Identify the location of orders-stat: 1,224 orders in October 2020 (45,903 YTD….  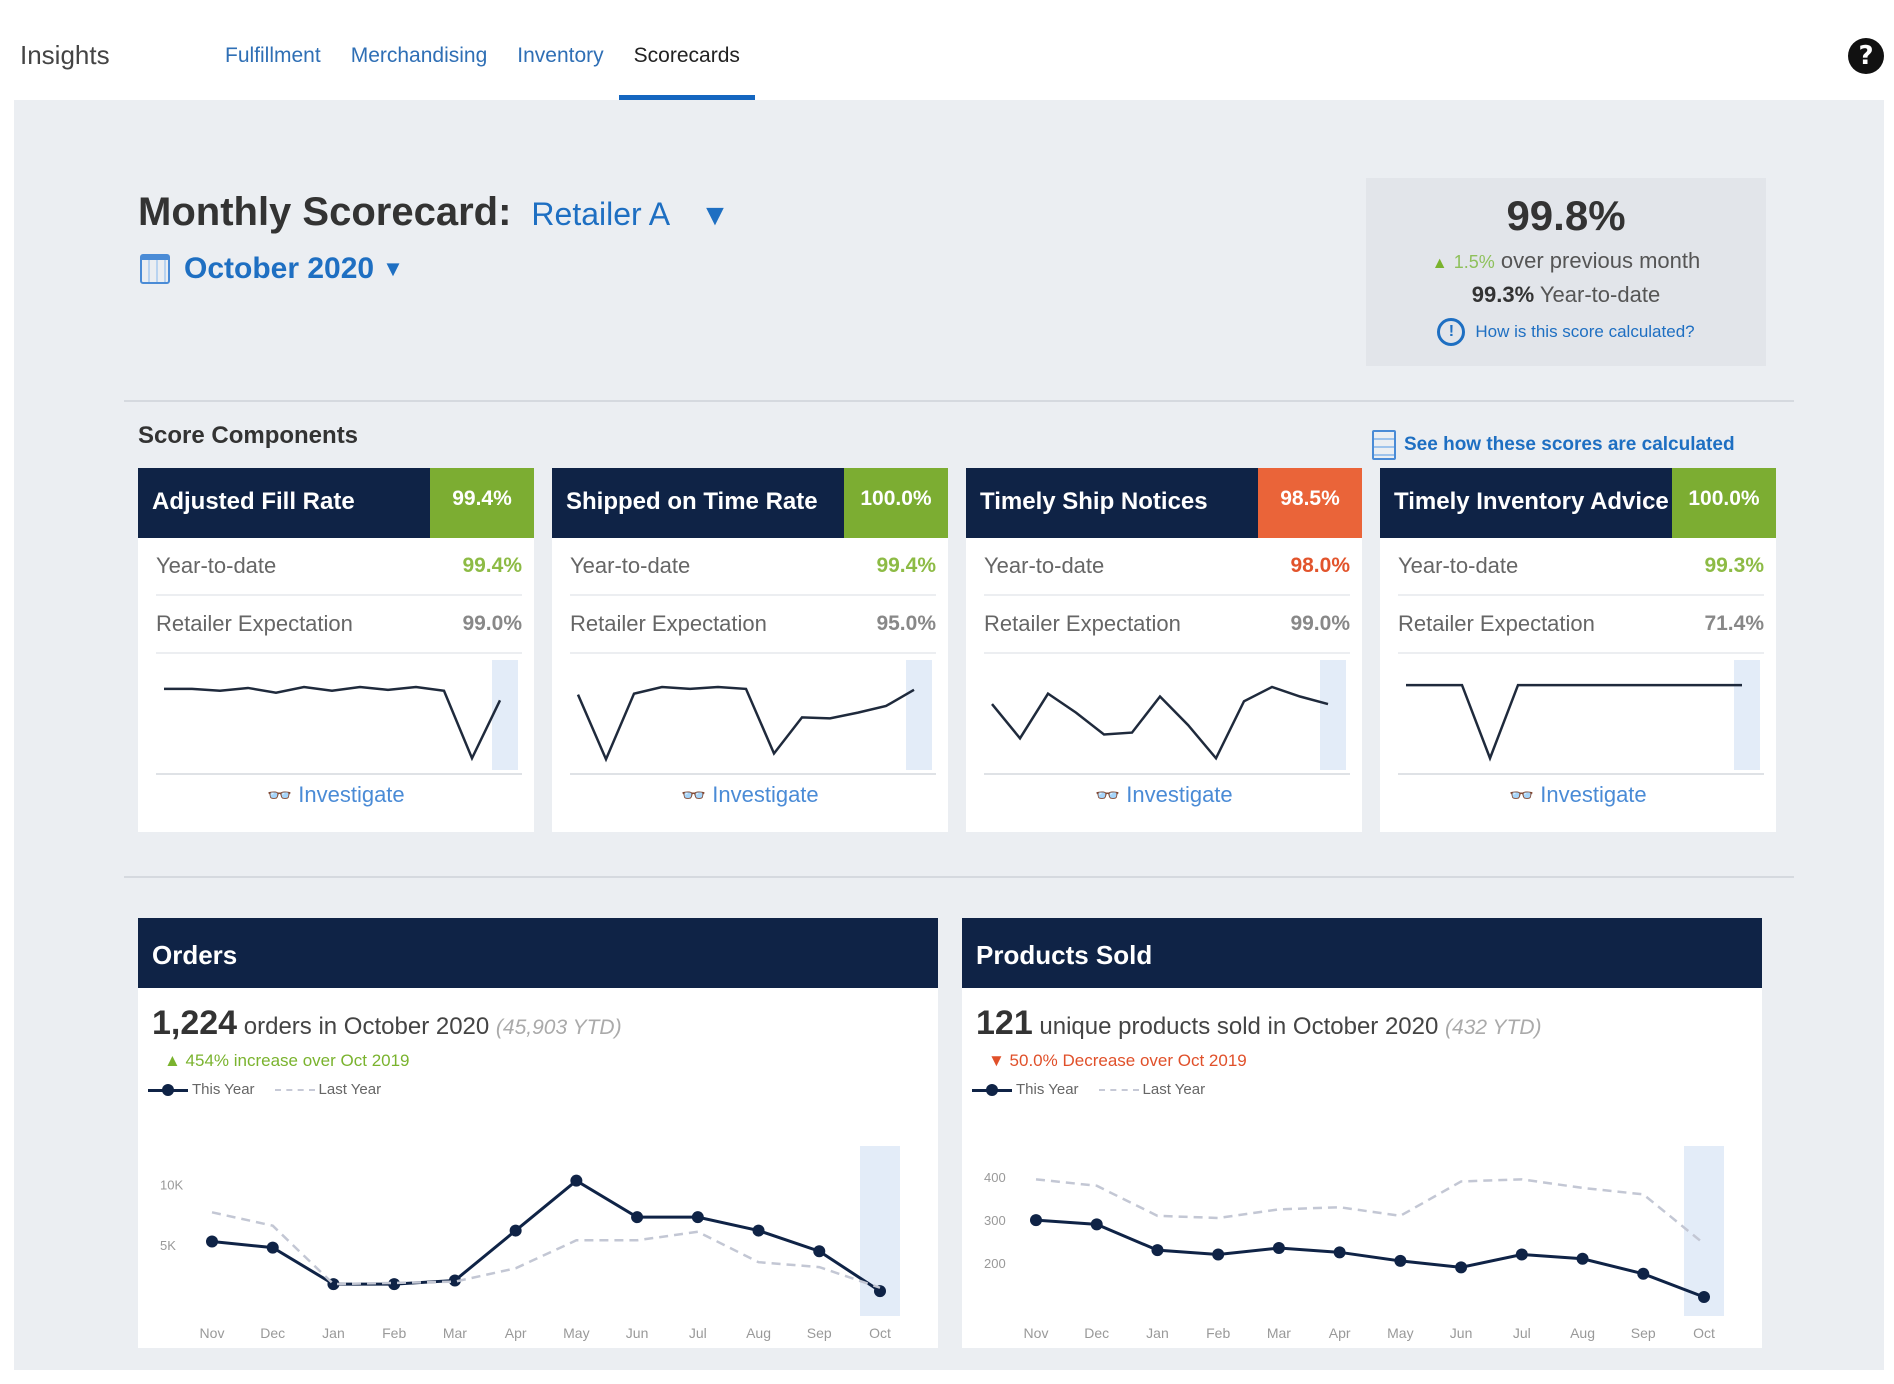
(538, 1015).